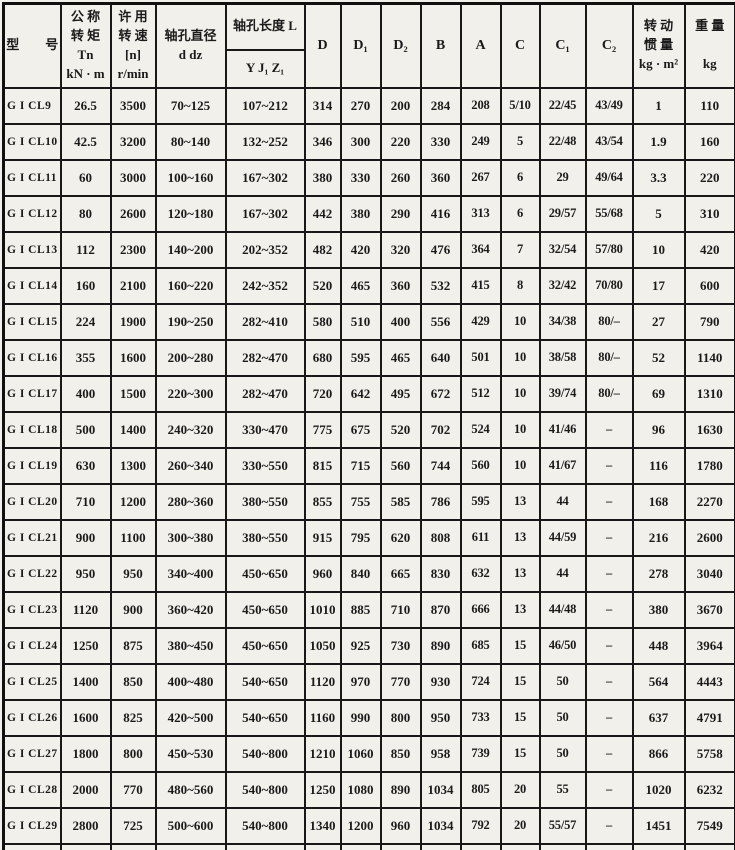 The width and height of the screenshot is (735, 850). Describe the element at coordinates (360, 213) in the screenshot. I see `cell-D1: 380` at that location.